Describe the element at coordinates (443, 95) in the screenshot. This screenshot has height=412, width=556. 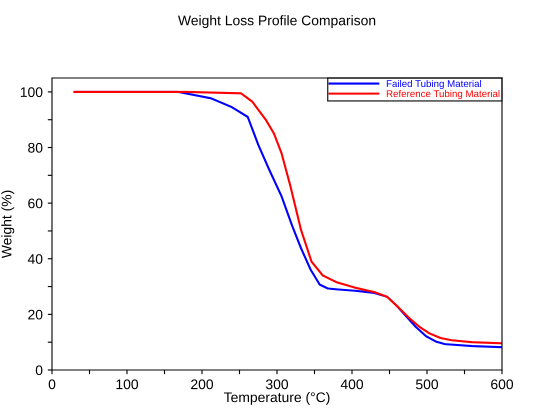
I see `text: Reference Tubing Material` at that location.